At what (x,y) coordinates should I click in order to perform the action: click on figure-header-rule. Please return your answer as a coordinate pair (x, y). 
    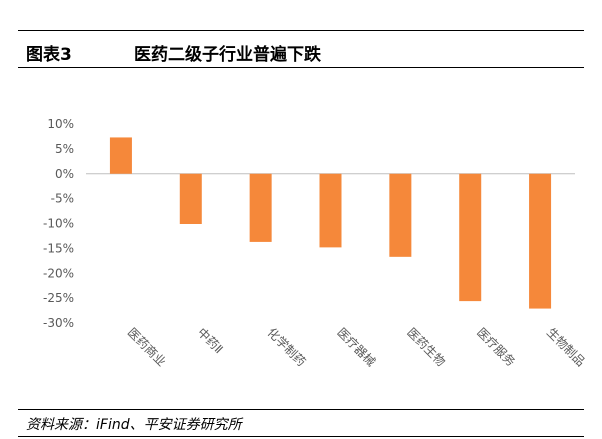
    Looking at the image, I should click on (301, 67).